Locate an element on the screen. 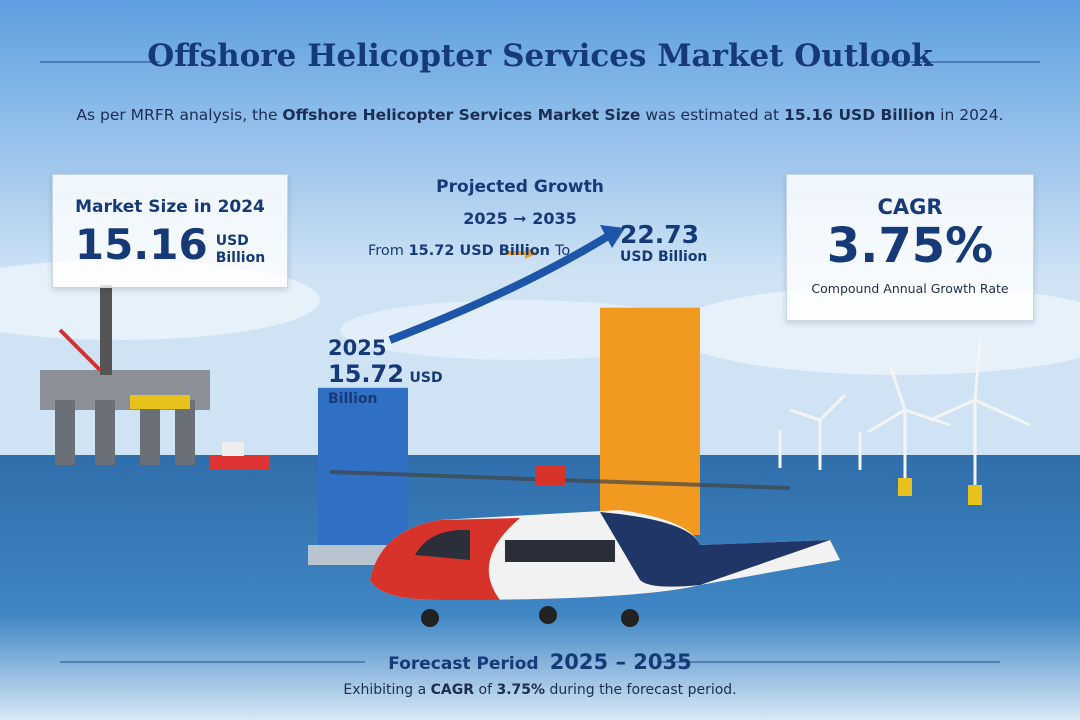 The height and width of the screenshot is (720, 1080). text: 2025 is located at coordinates (485, 218).